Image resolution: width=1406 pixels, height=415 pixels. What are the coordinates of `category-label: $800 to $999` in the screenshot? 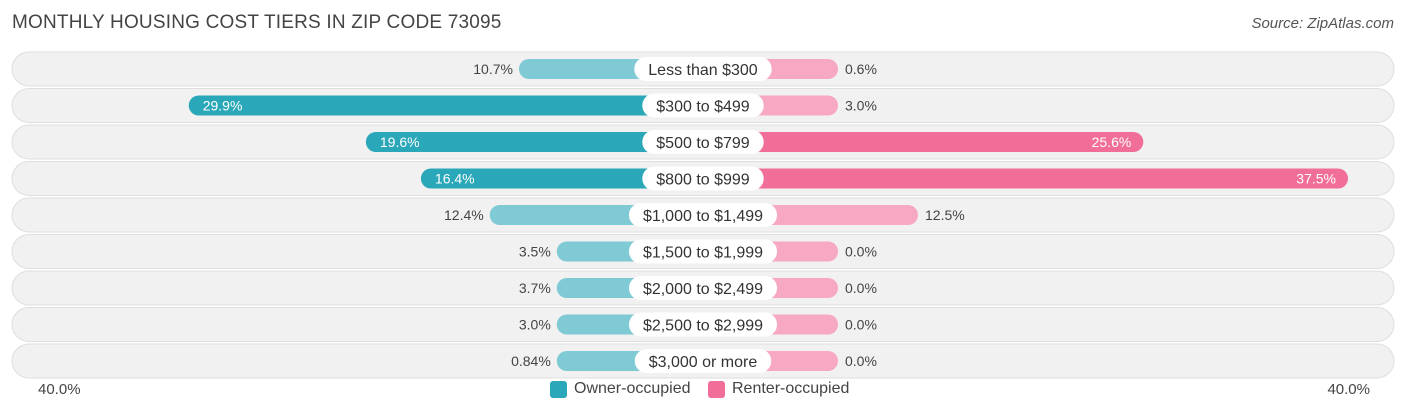 It's located at (703, 180).